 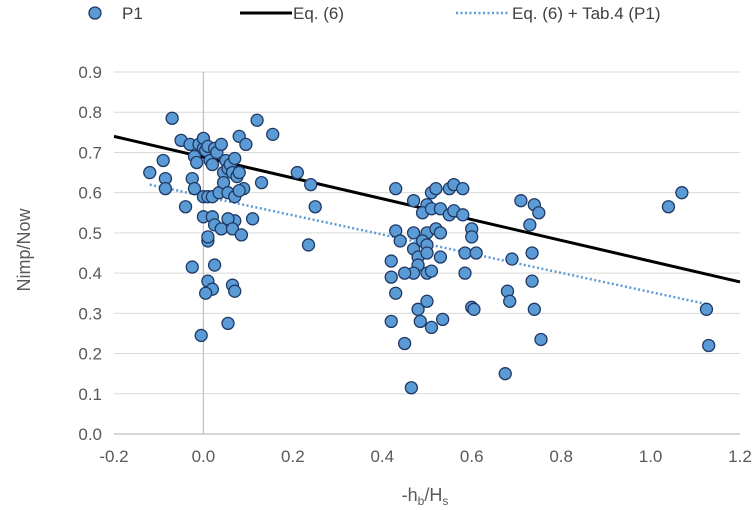 What do you see at coordinates (24, 249) in the screenshot?
I see `y-axis-title: Nimp/Now` at bounding box center [24, 249].